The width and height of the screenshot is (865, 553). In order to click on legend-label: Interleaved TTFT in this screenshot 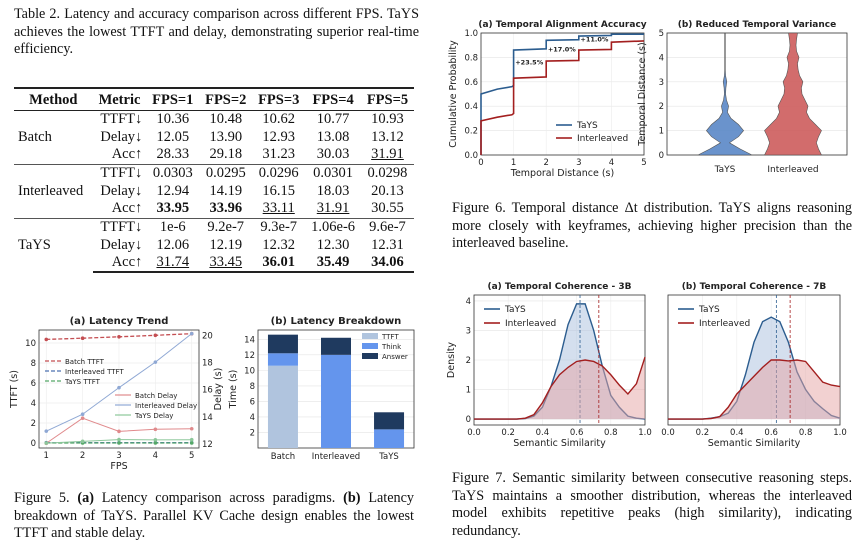, I will do `click(94, 372)`.